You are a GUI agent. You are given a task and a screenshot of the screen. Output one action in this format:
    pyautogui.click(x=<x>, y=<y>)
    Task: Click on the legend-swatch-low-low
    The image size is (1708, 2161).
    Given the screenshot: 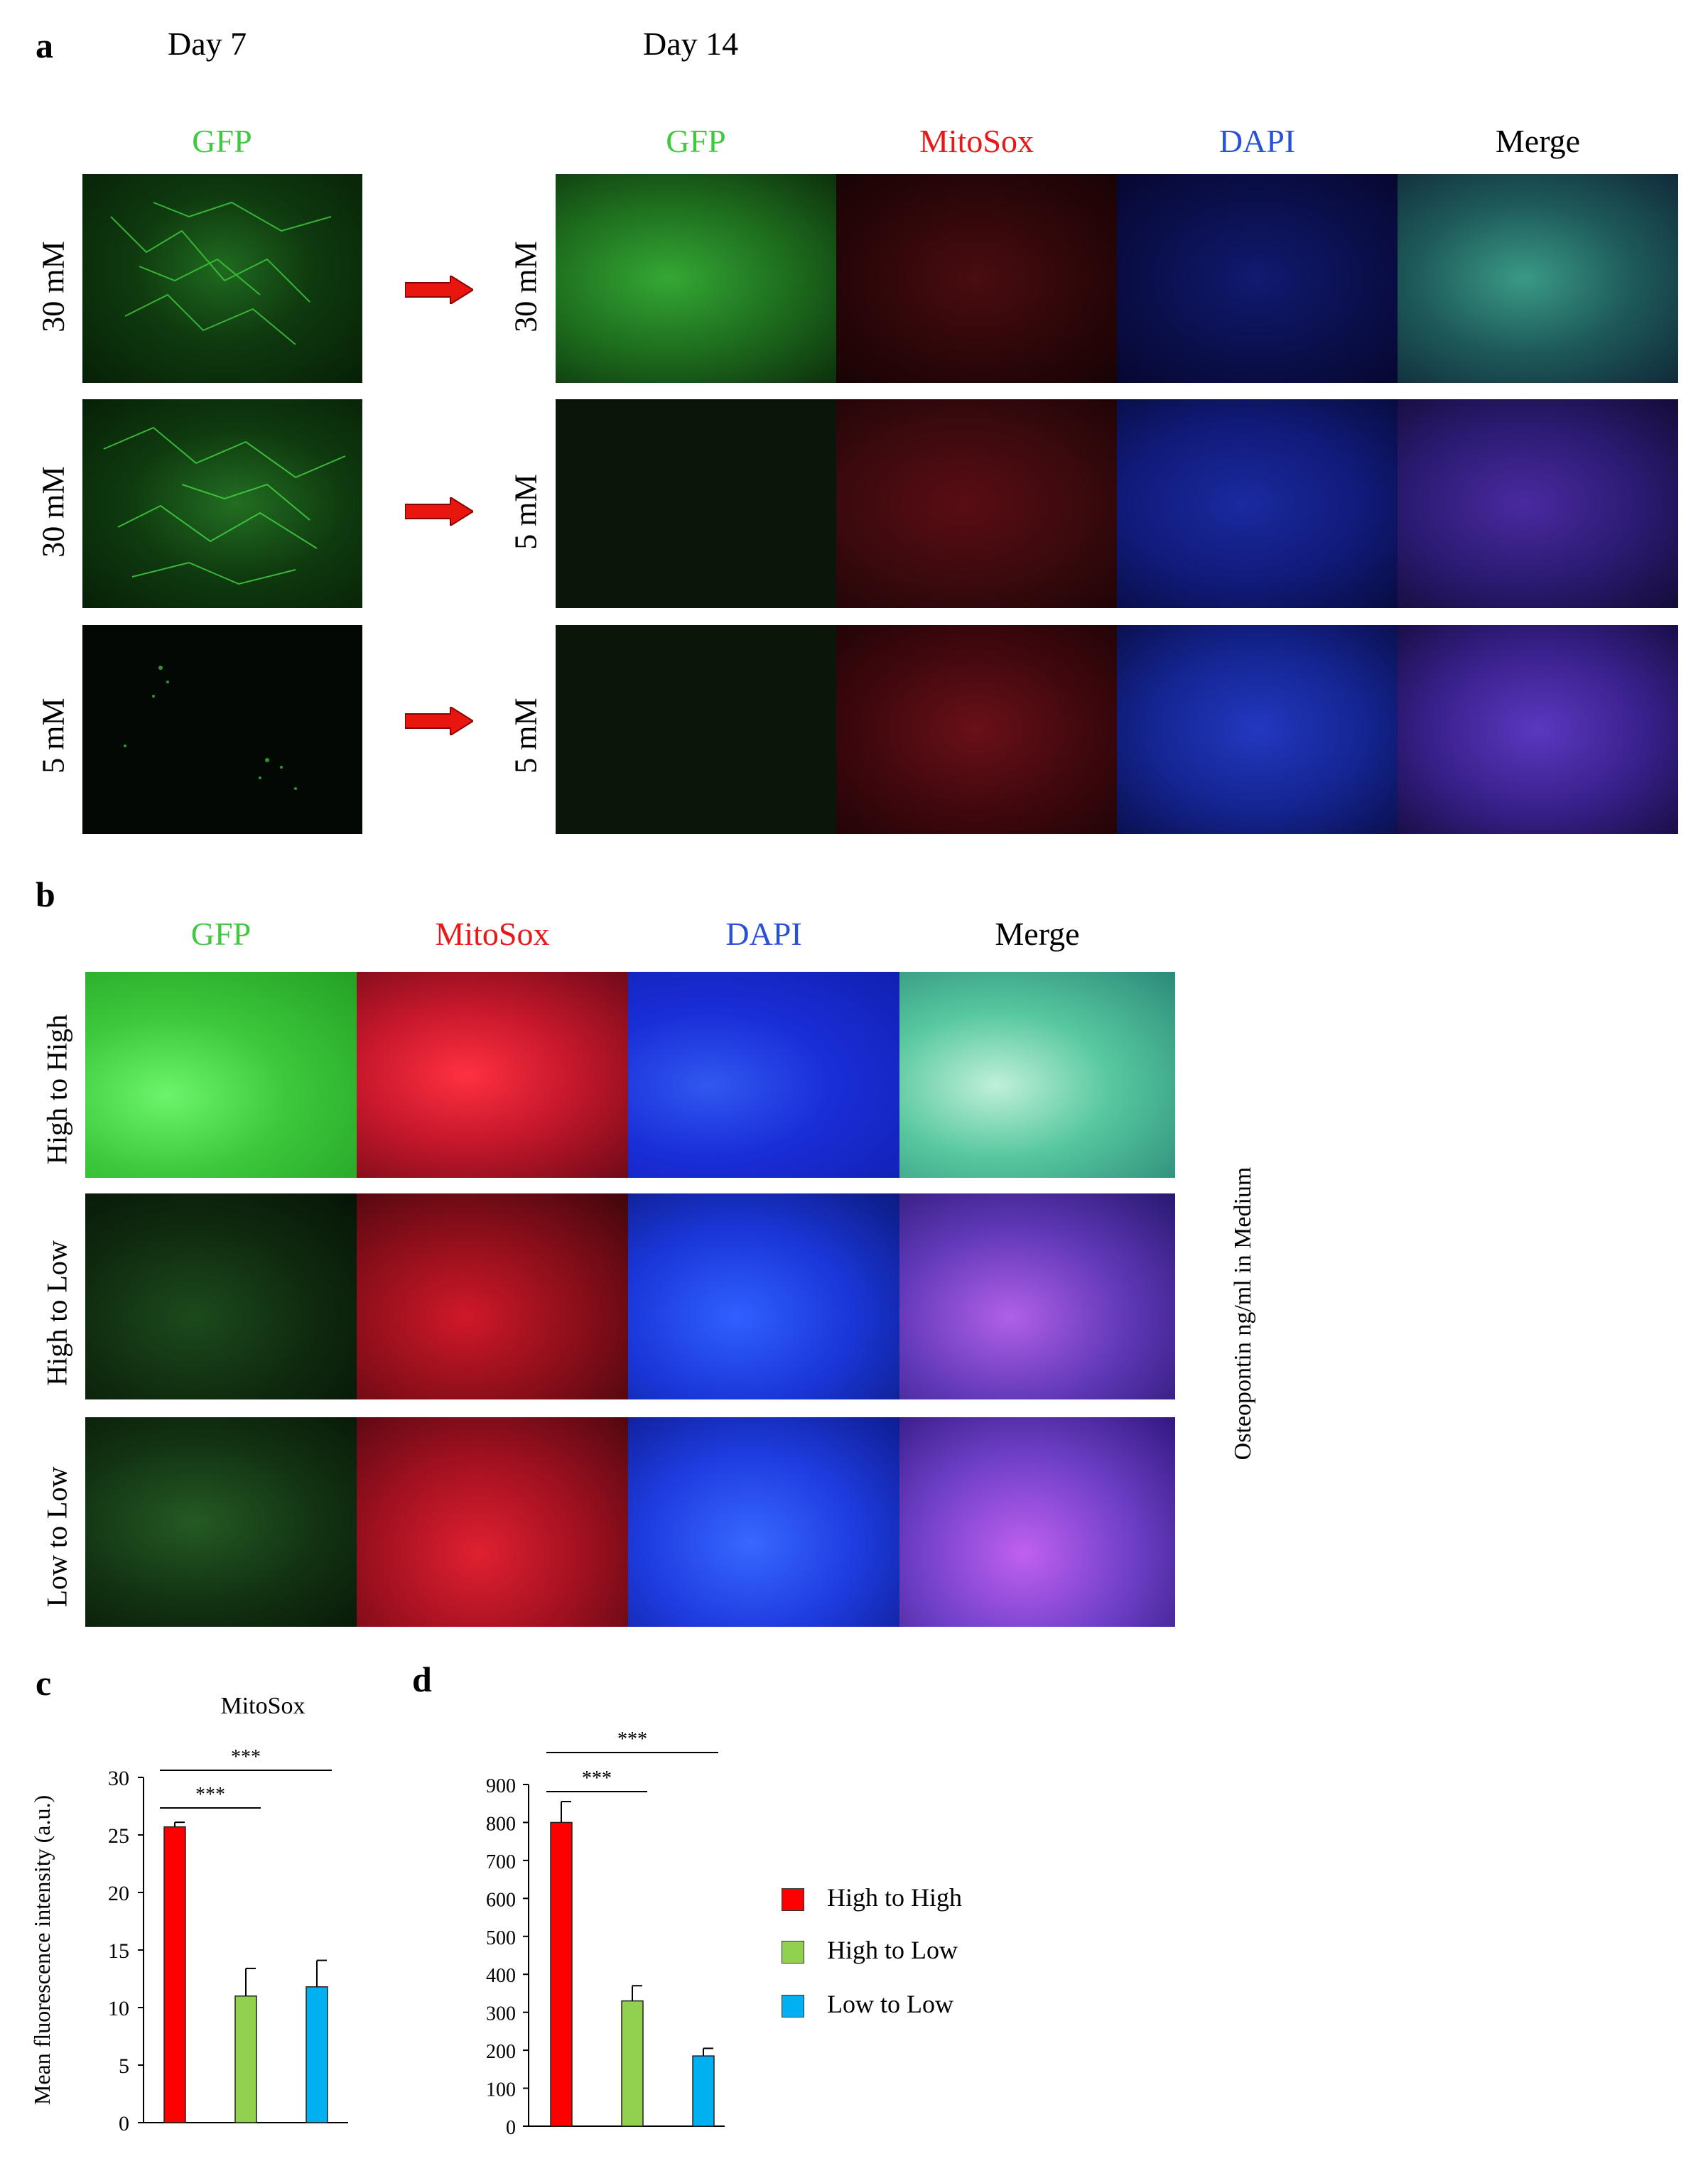 What is the action you would take?
    pyautogui.click(x=793, y=2007)
    